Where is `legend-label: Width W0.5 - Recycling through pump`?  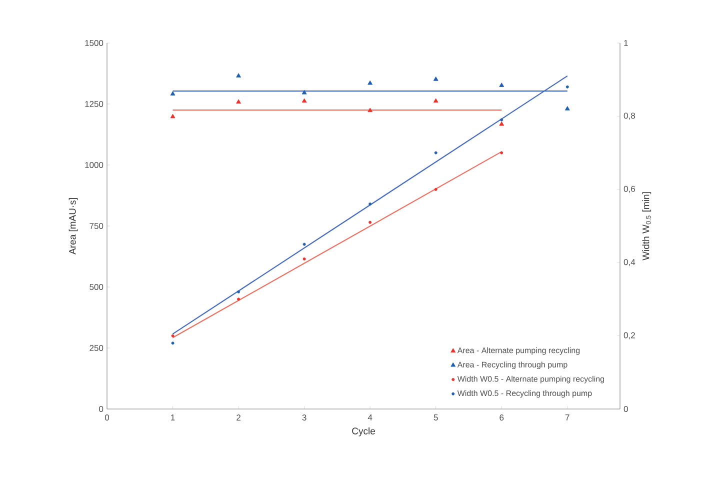
legend-label: Width W0.5 - Recycling through pump is located at coordinates (524, 394).